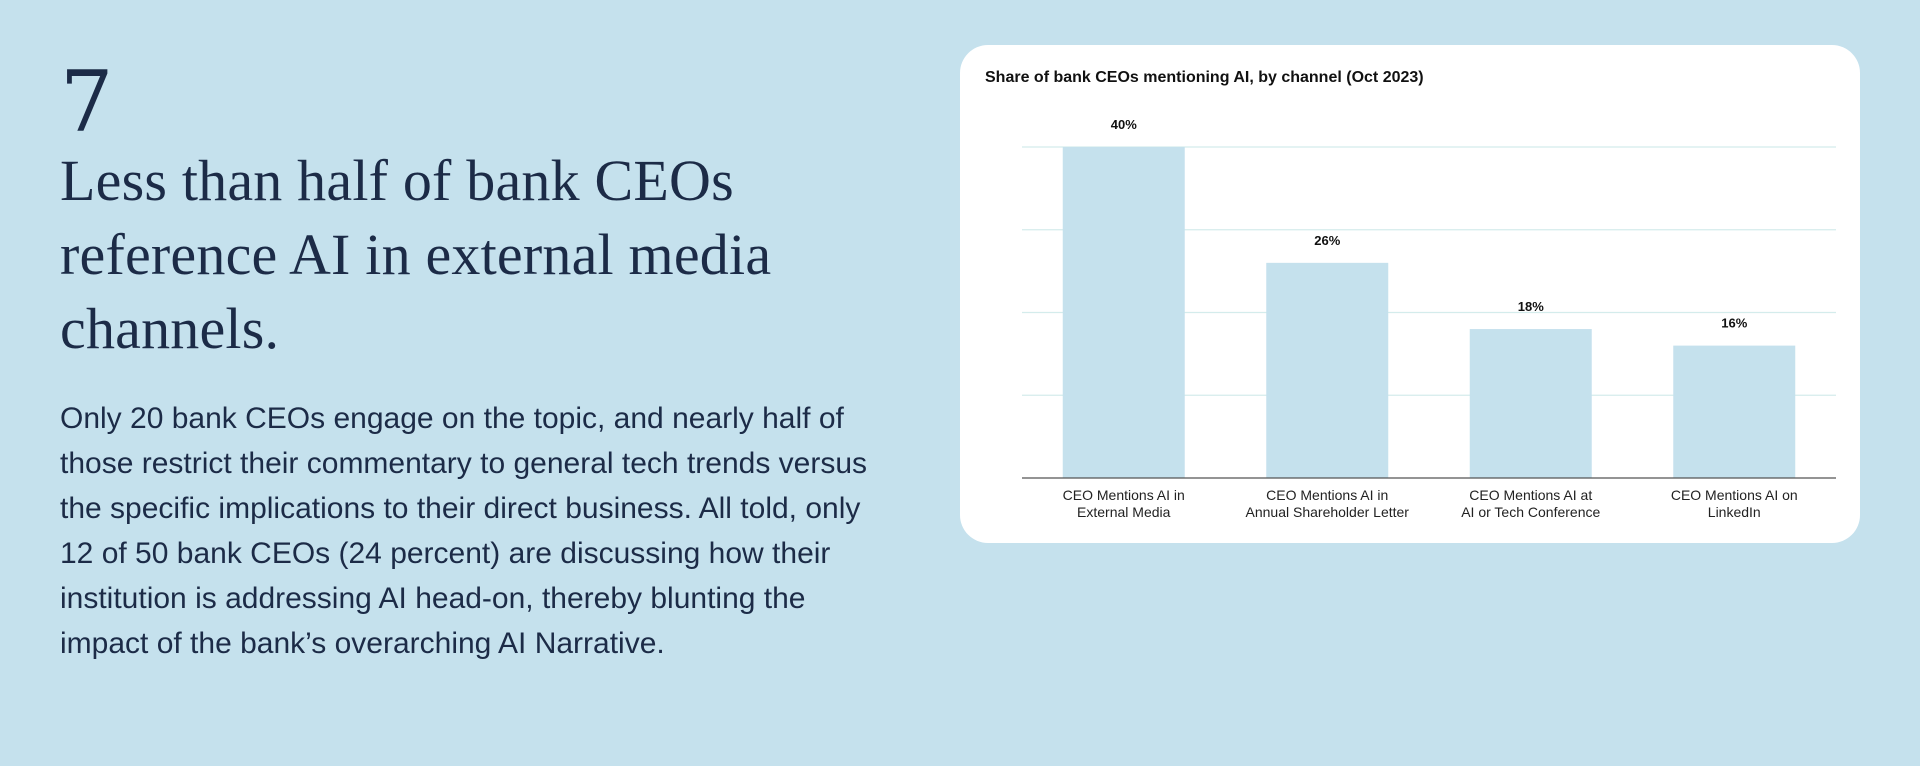 This screenshot has width=1920, height=766. Describe the element at coordinates (1530, 512) in the screenshot. I see `tick-label: AI or Tech Conference` at that location.